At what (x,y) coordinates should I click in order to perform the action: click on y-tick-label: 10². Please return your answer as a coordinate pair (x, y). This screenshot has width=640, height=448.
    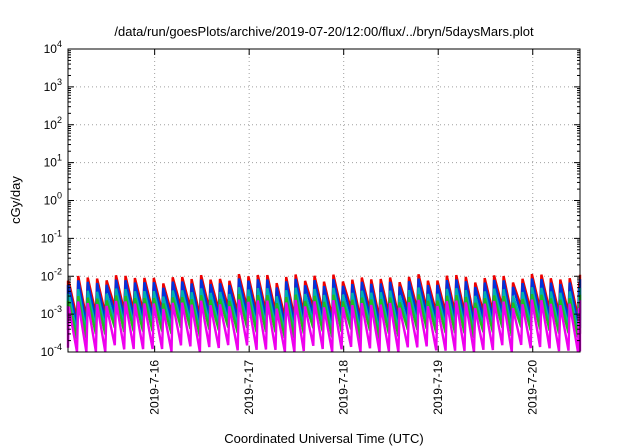
    Looking at the image, I should click on (53, 123).